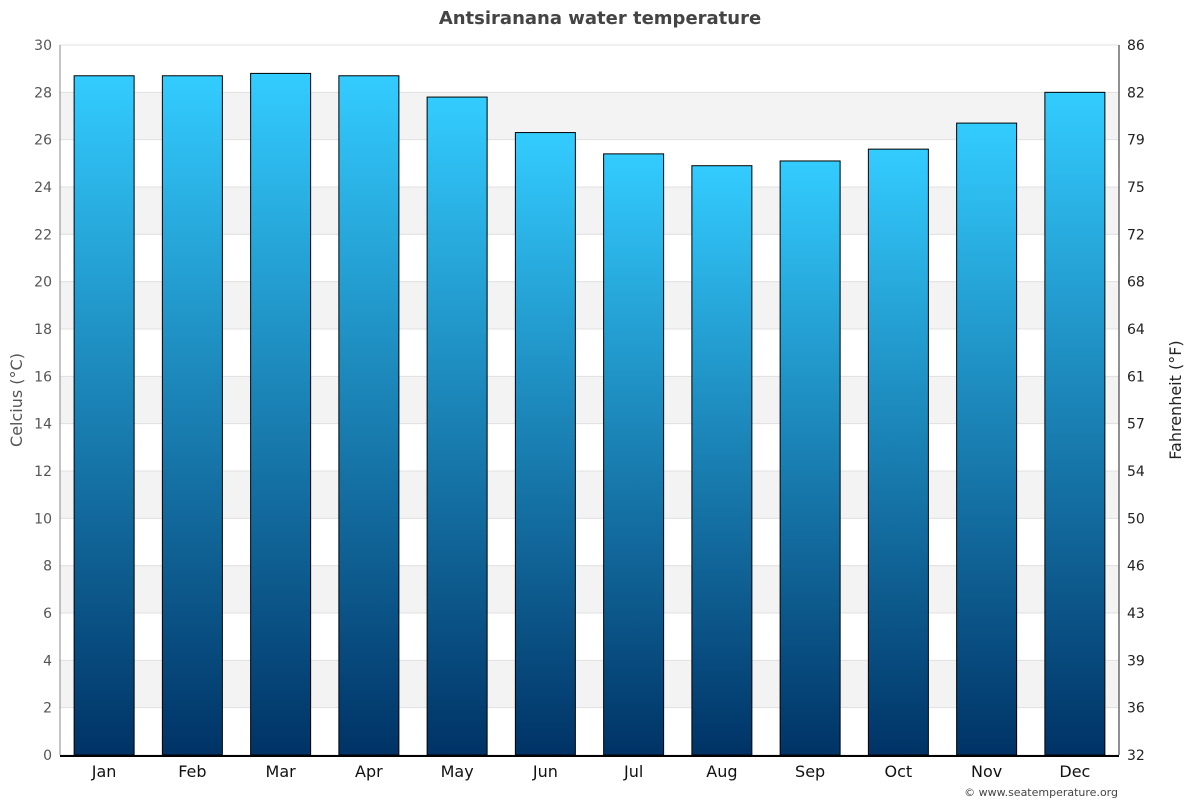 Image resolution: width=1200 pixels, height=804 pixels. Describe the element at coordinates (1041, 792) in the screenshot. I see `credit-link: © www.seatemperature.org` at that location.